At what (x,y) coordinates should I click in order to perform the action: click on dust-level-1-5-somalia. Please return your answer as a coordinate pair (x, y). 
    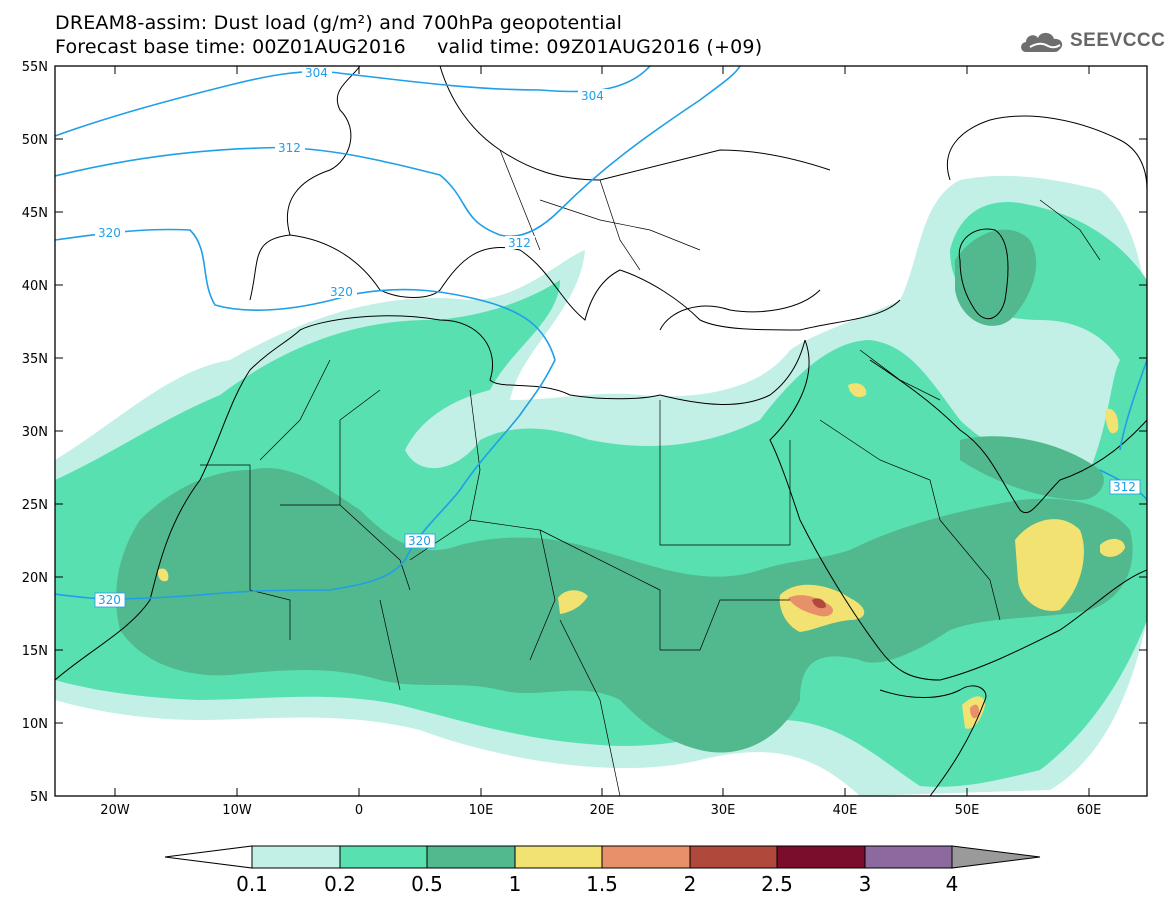
    Looking at the image, I should click on (975, 711).